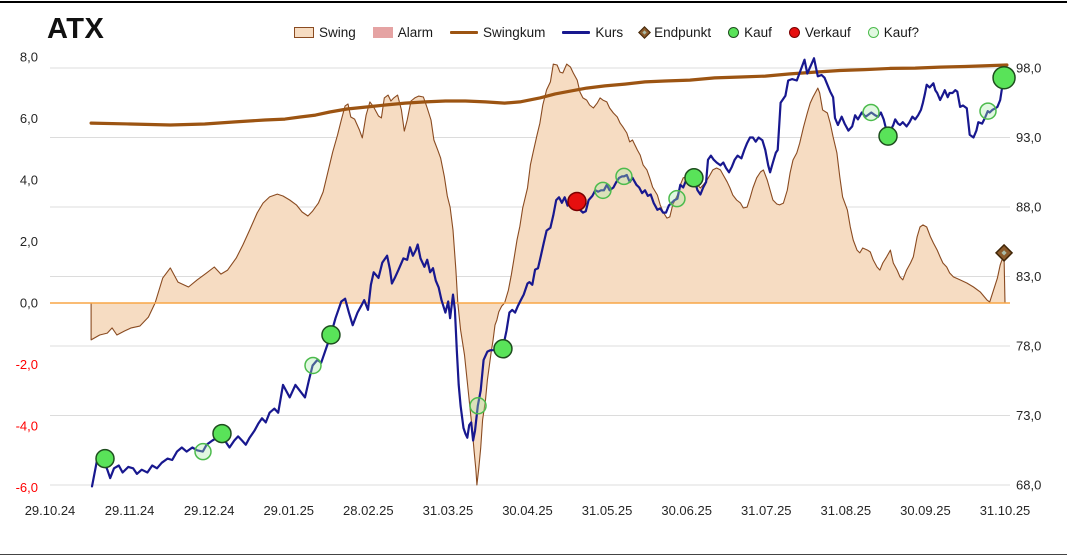  I want to click on x-axis-tick: 31.07.25, so click(766, 510).